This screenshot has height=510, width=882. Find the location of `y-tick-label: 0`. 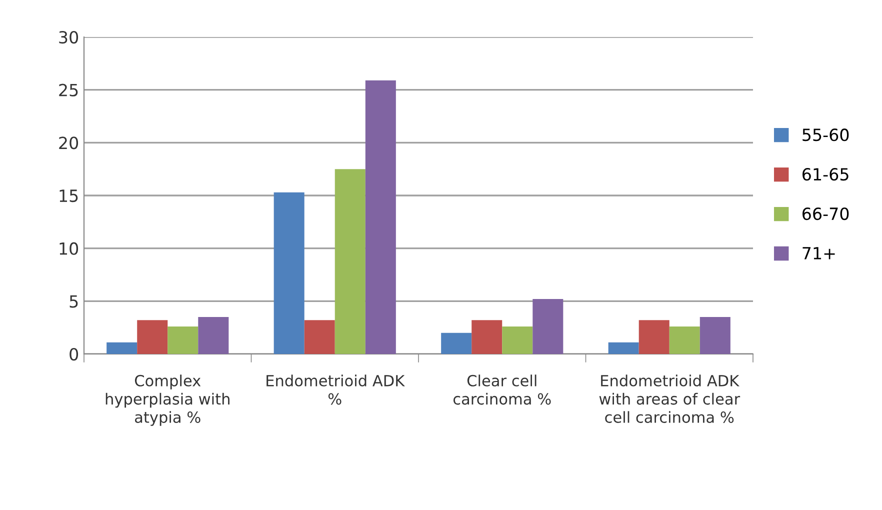

y-tick-label: 0 is located at coordinates (74, 354).